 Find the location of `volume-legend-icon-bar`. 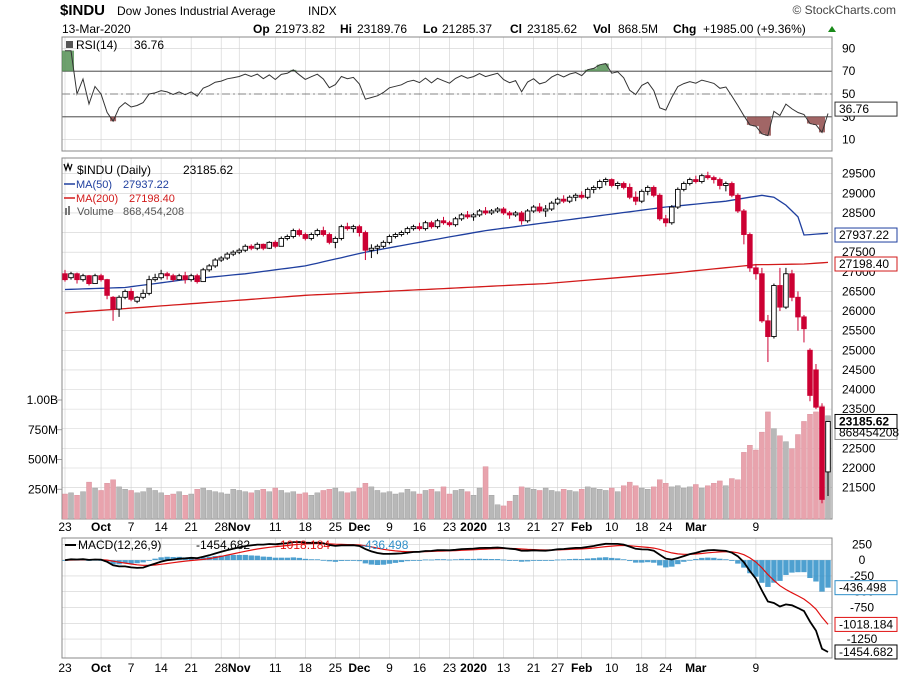

volume-legend-icon-bar is located at coordinates (69, 210).